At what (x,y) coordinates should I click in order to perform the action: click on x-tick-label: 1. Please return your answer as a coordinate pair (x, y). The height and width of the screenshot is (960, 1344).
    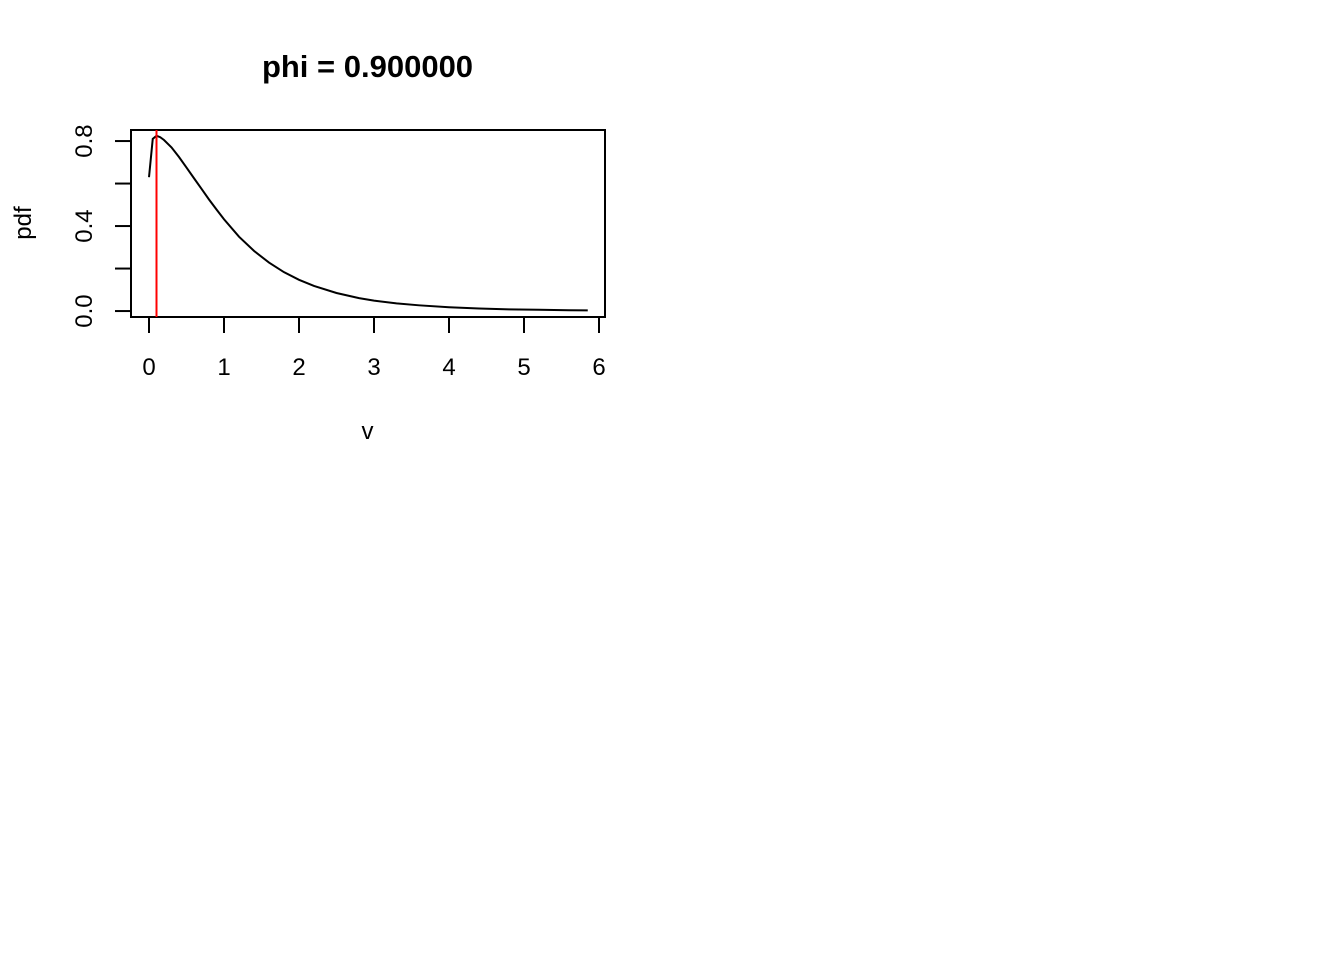
    Looking at the image, I should click on (223, 367).